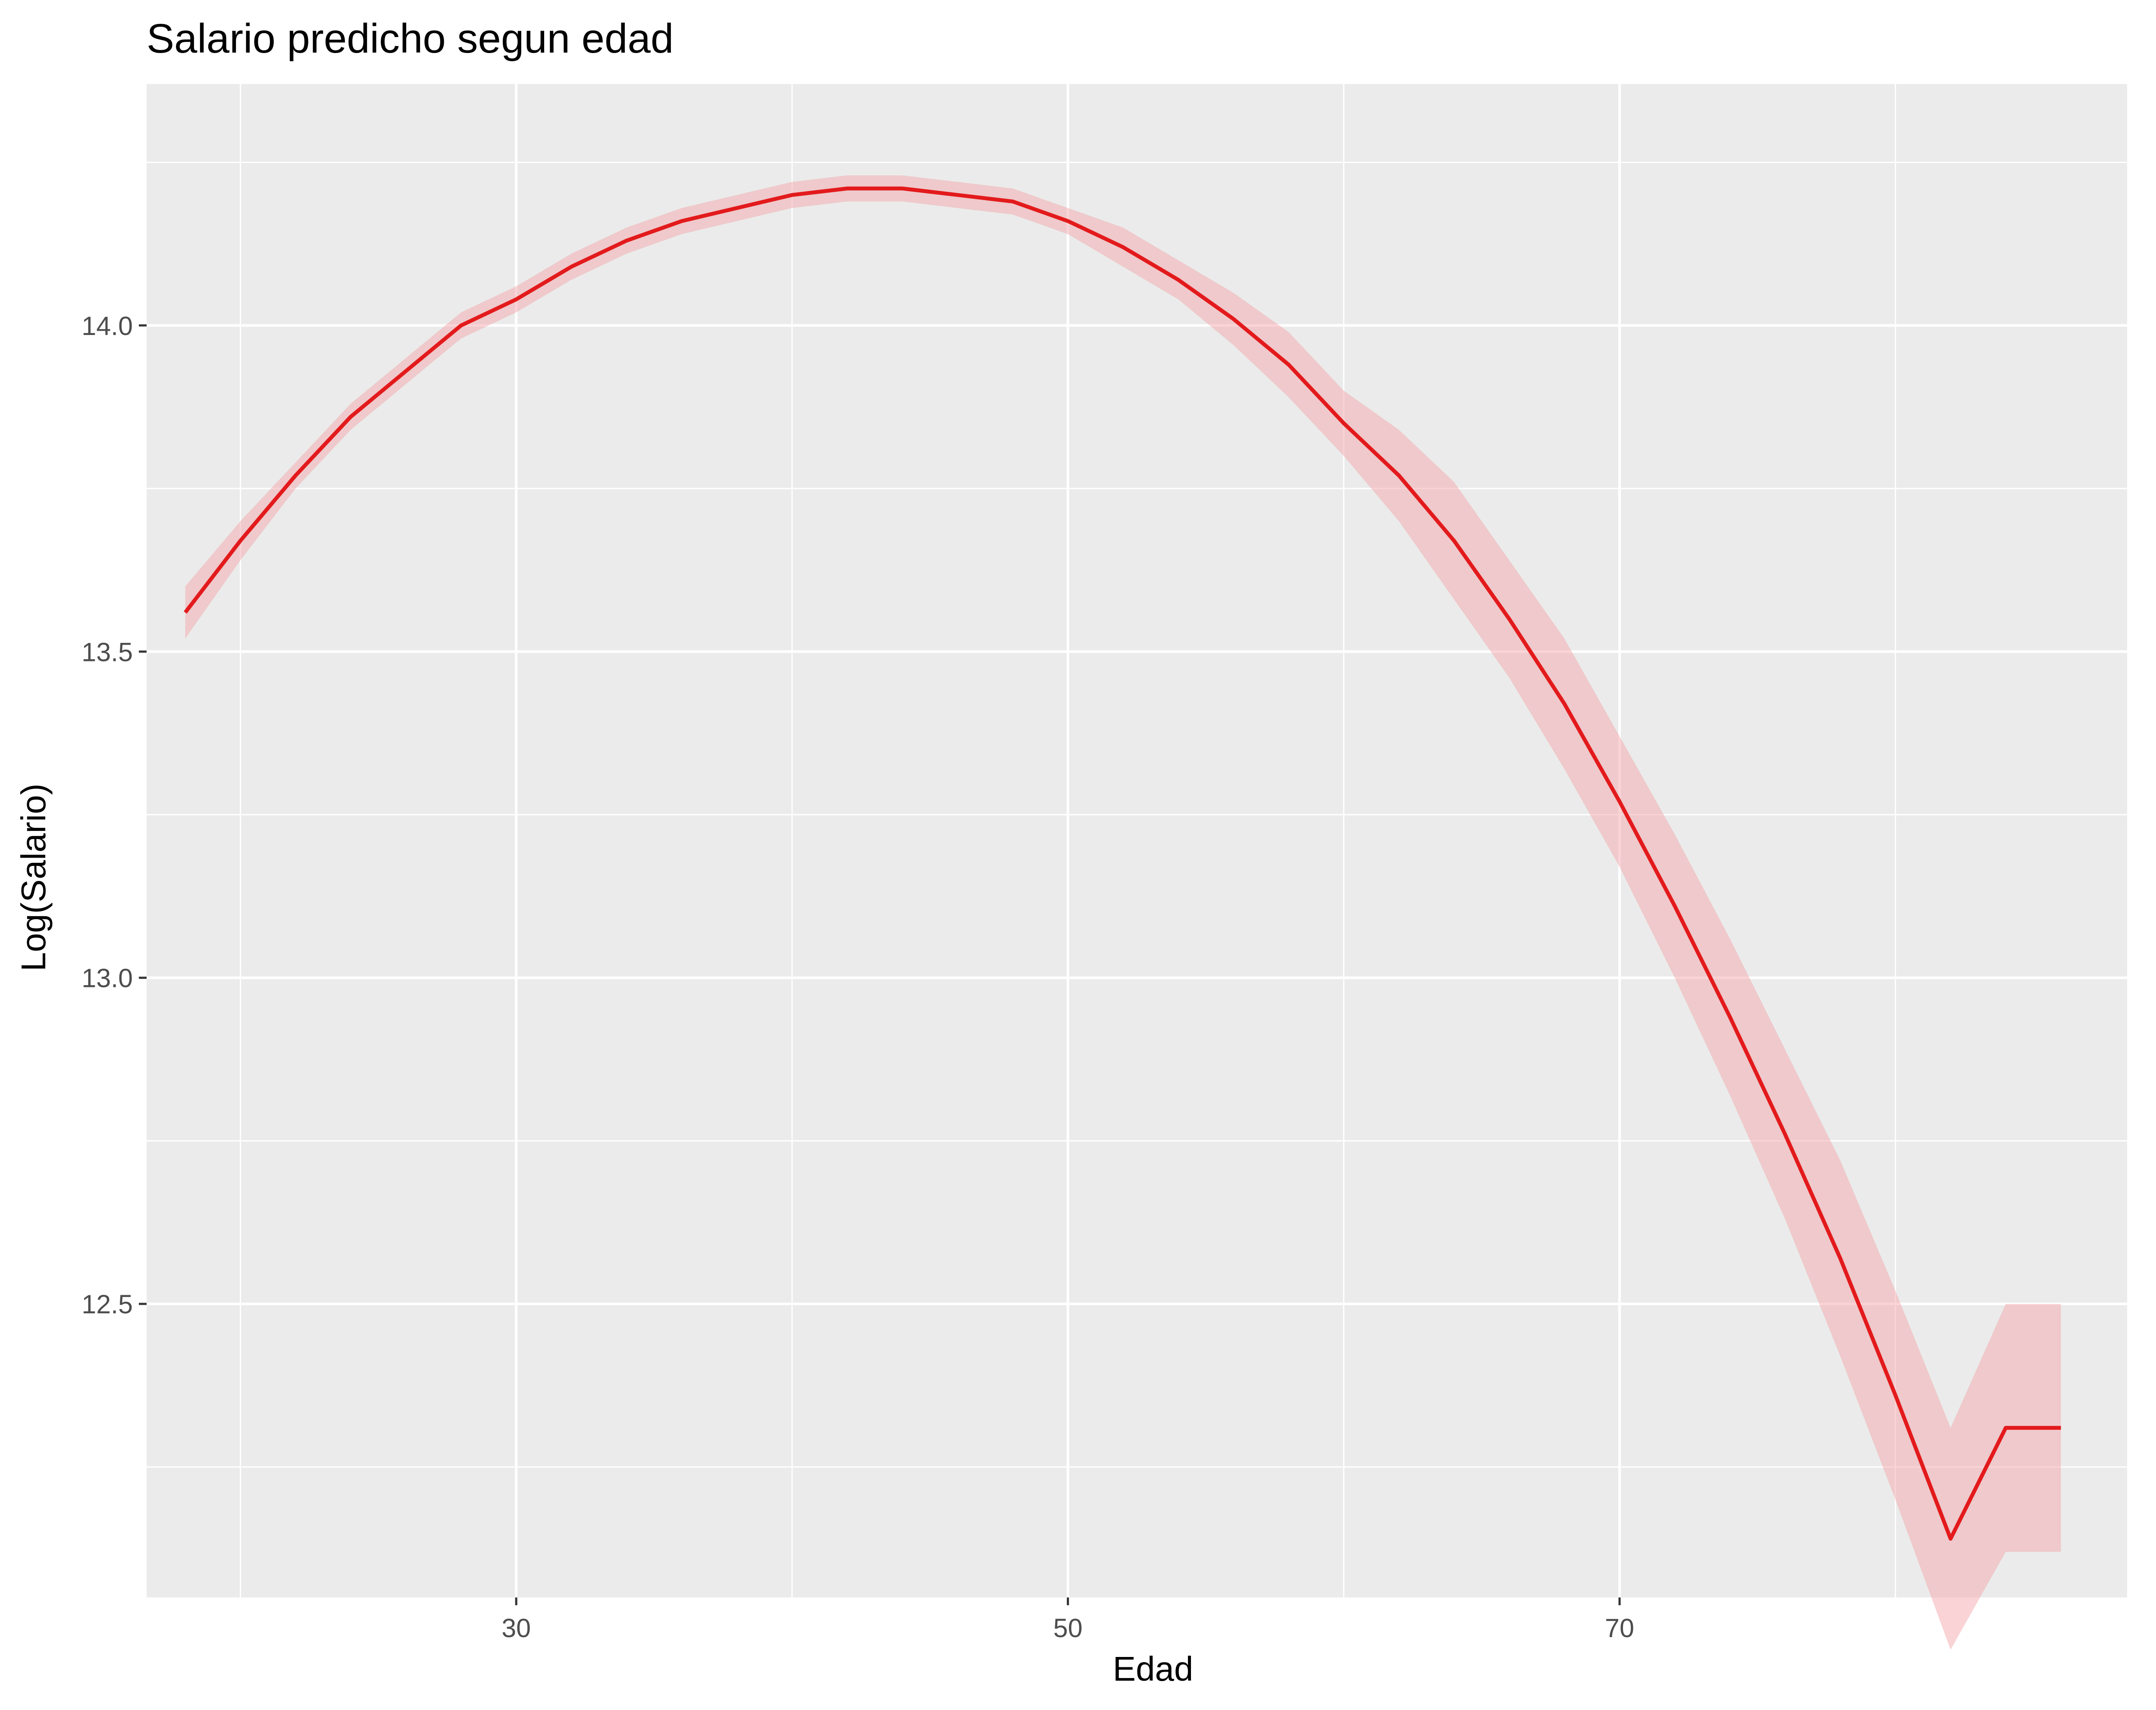 Image resolution: width=2156 pixels, height=1710 pixels. Describe the element at coordinates (114, 815) in the screenshot. I see `y-axis: 12.5 13.0 13.5 14.0` at that location.